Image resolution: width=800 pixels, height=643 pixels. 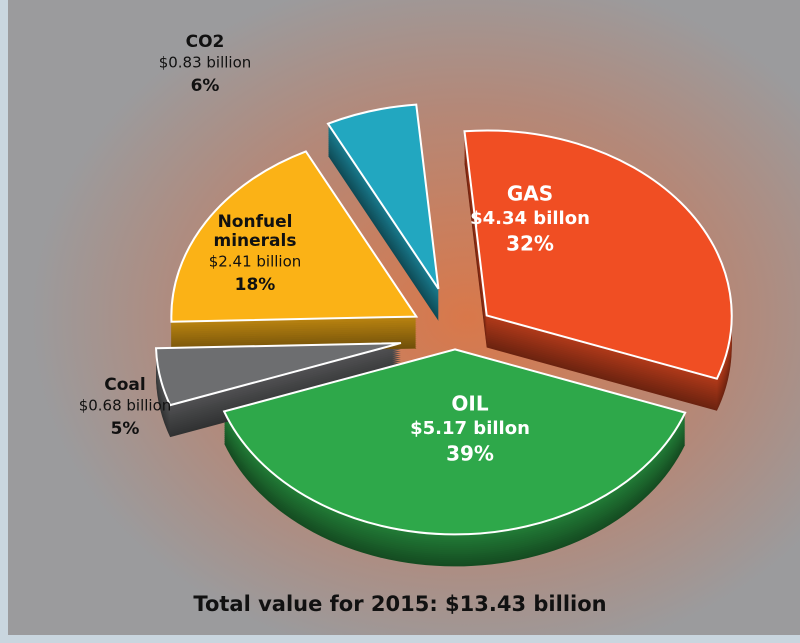 I want to click on value-label: 6%, so click(x=205, y=86).